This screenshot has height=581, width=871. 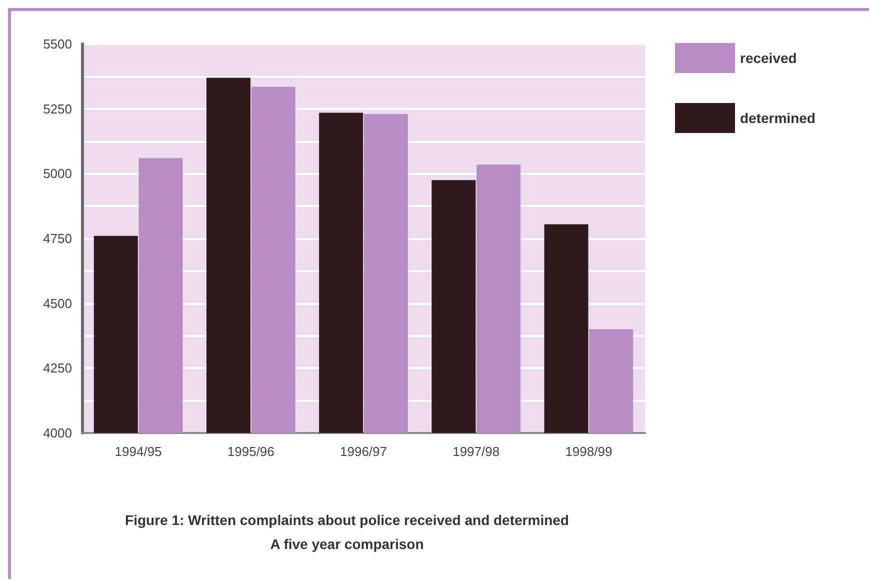 I want to click on y-tick-label: 4750, so click(x=57, y=238).